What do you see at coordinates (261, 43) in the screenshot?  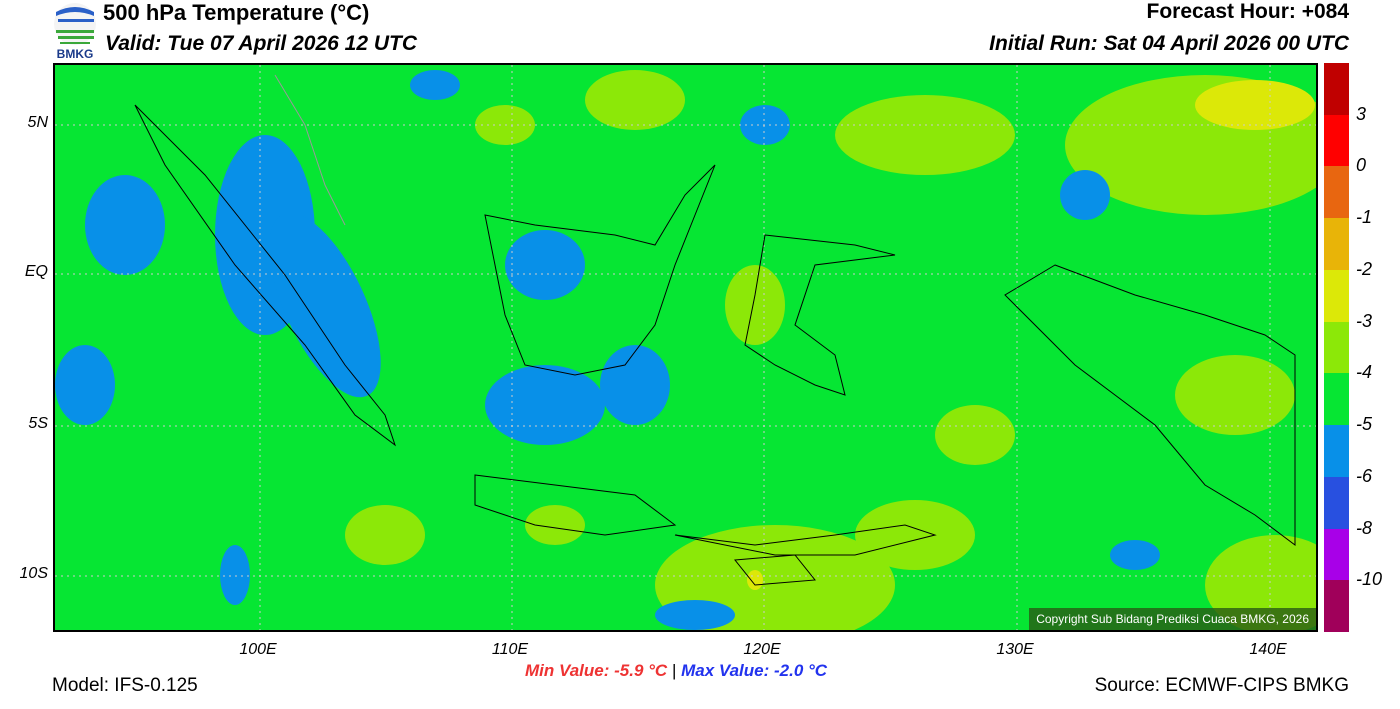 I see `valid-time: Valid: Tue 07 April 2026 12 UTC` at bounding box center [261, 43].